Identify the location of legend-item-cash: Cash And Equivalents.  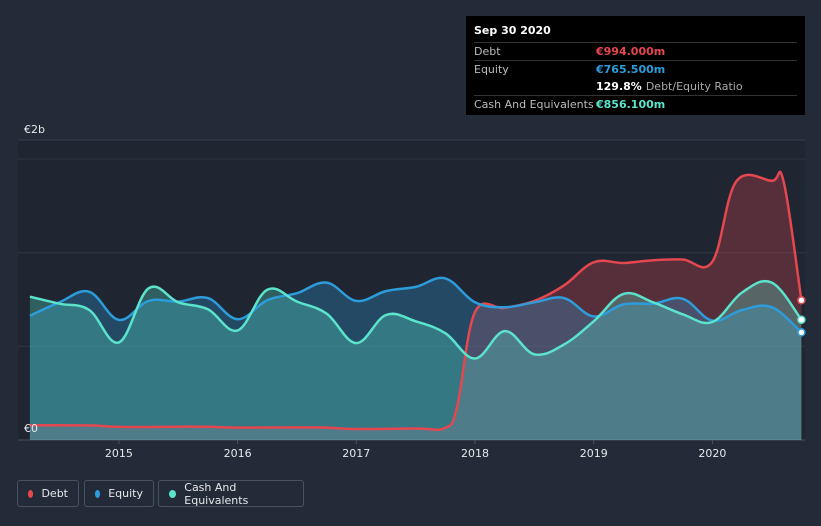
(231, 493).